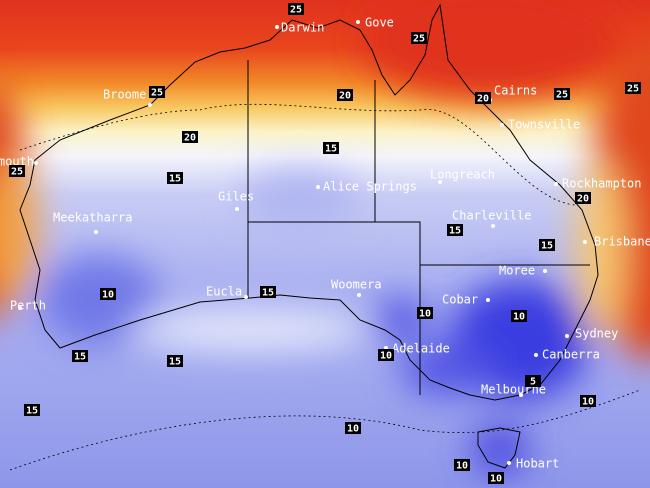 This screenshot has width=650, height=488. Describe the element at coordinates (491, 216) in the screenshot. I see `city-label: Charleville` at that location.